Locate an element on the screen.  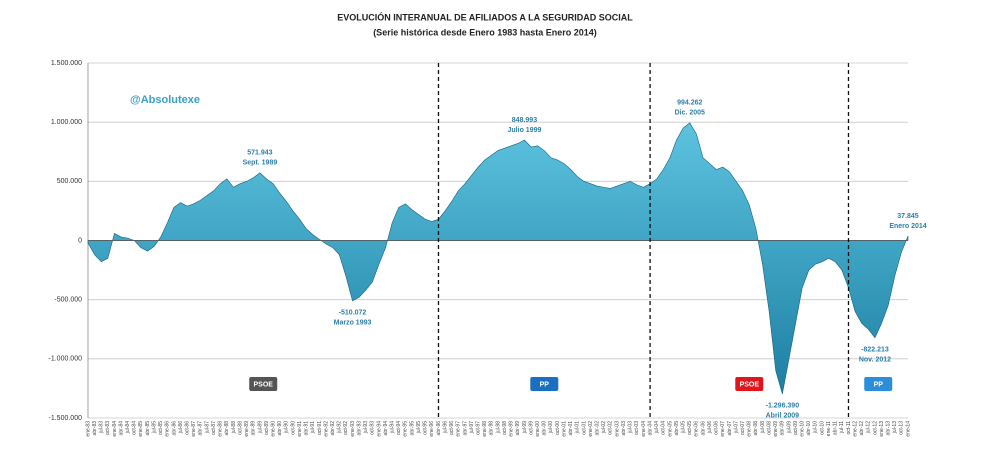
x-tick-label: ene-99 is located at coordinates (512, 429).